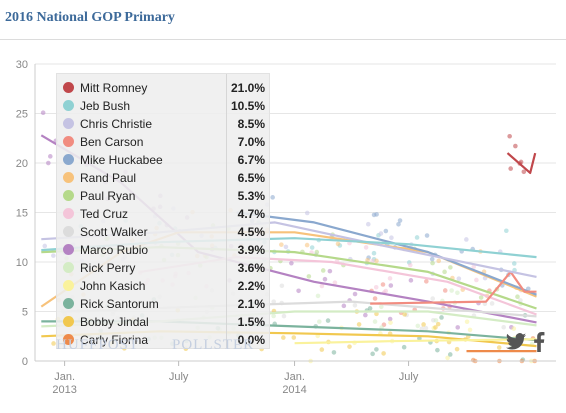 The image size is (566, 413). I want to click on y-tick-label: 30, so click(22, 65).